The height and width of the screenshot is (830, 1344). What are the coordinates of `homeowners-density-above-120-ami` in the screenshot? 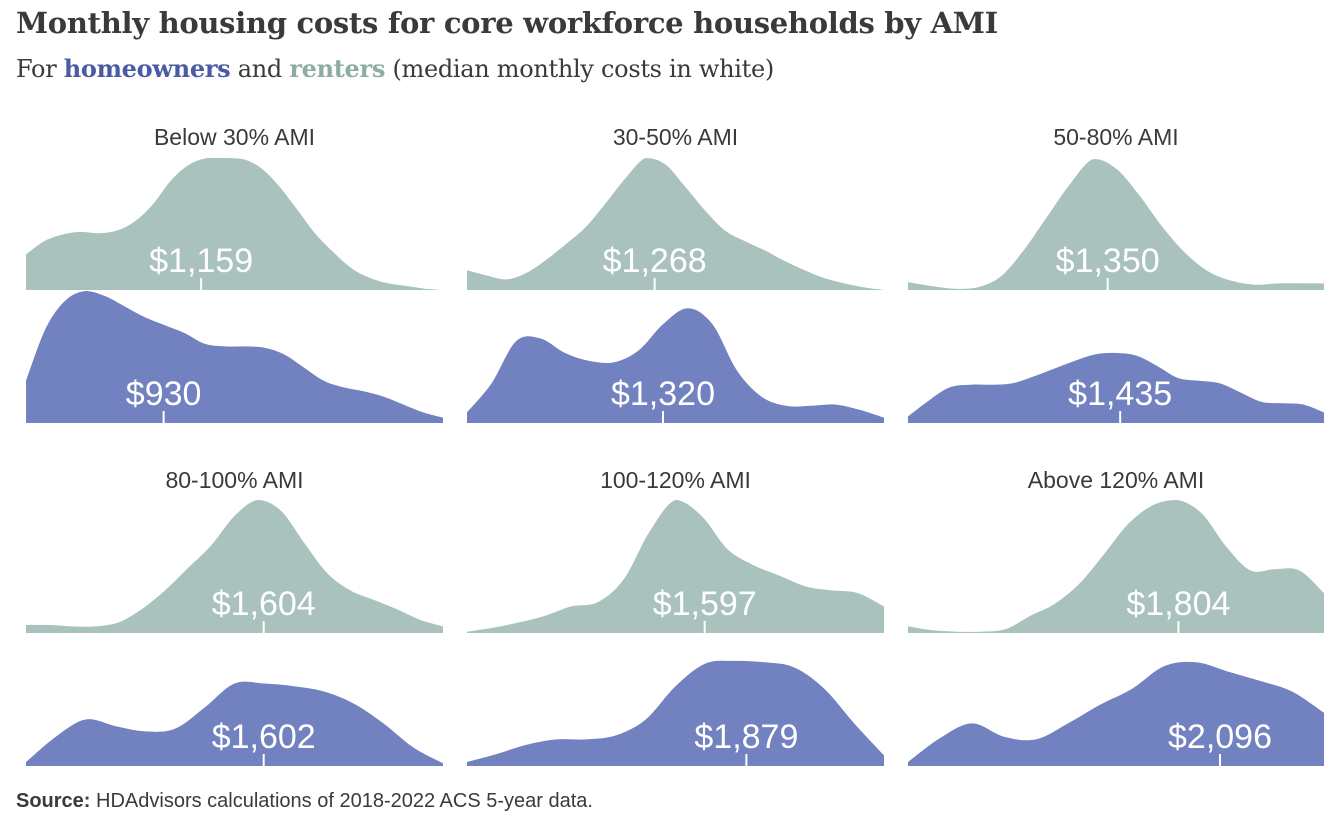 It's located at (1116, 713).